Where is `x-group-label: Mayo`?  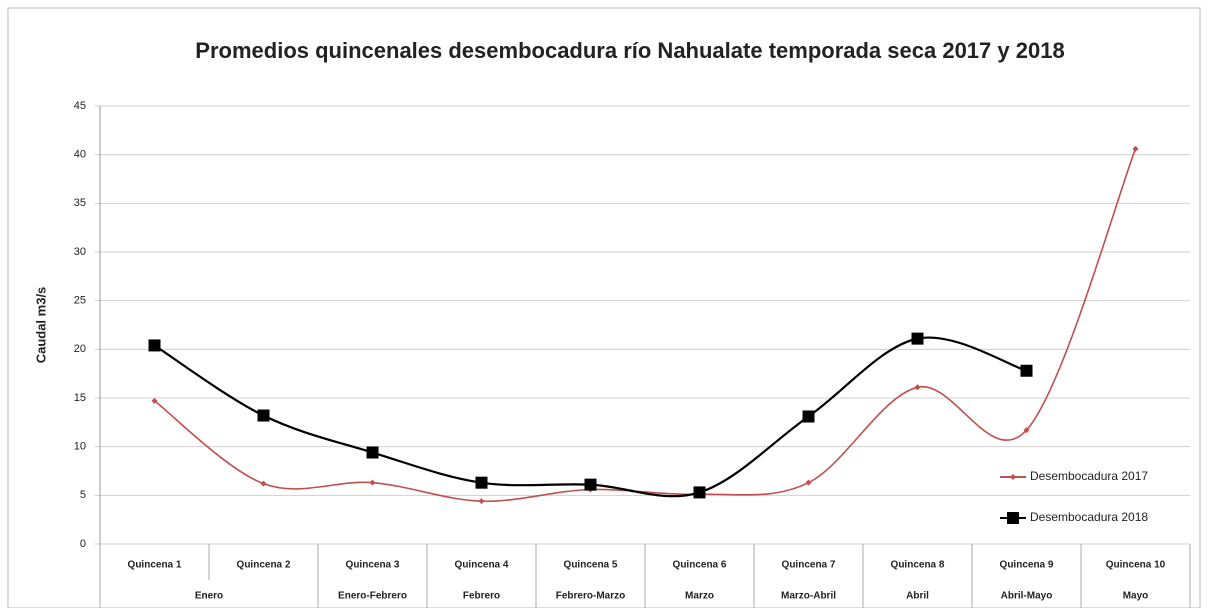 x-group-label: Mayo is located at coordinates (1136, 596).